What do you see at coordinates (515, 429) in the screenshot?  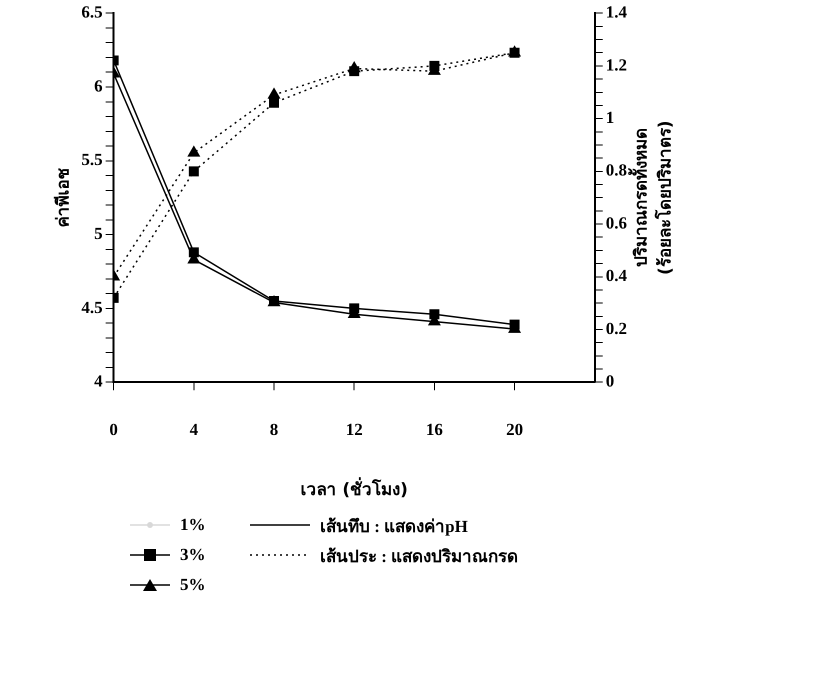 I see `x-tick-label: 20` at bounding box center [515, 429].